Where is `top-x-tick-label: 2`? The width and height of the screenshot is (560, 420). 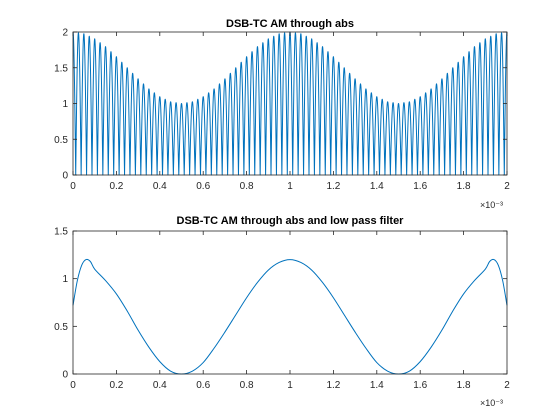 top-x-tick-label: 2 is located at coordinates (507, 186).